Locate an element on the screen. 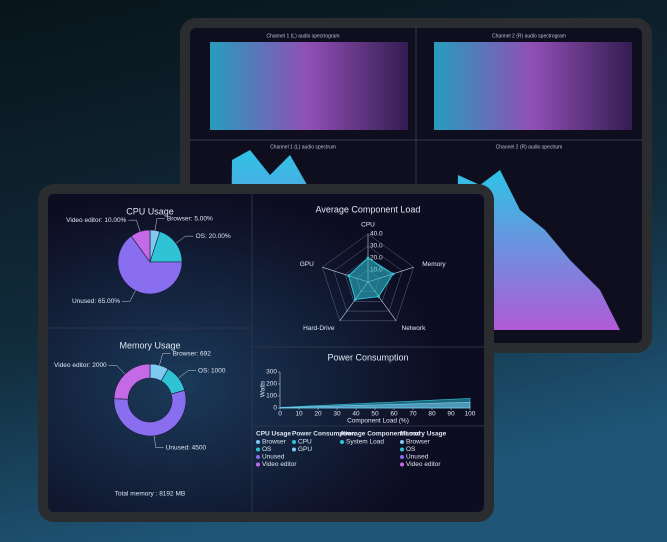  x-tick-label: 70 is located at coordinates (413, 414).